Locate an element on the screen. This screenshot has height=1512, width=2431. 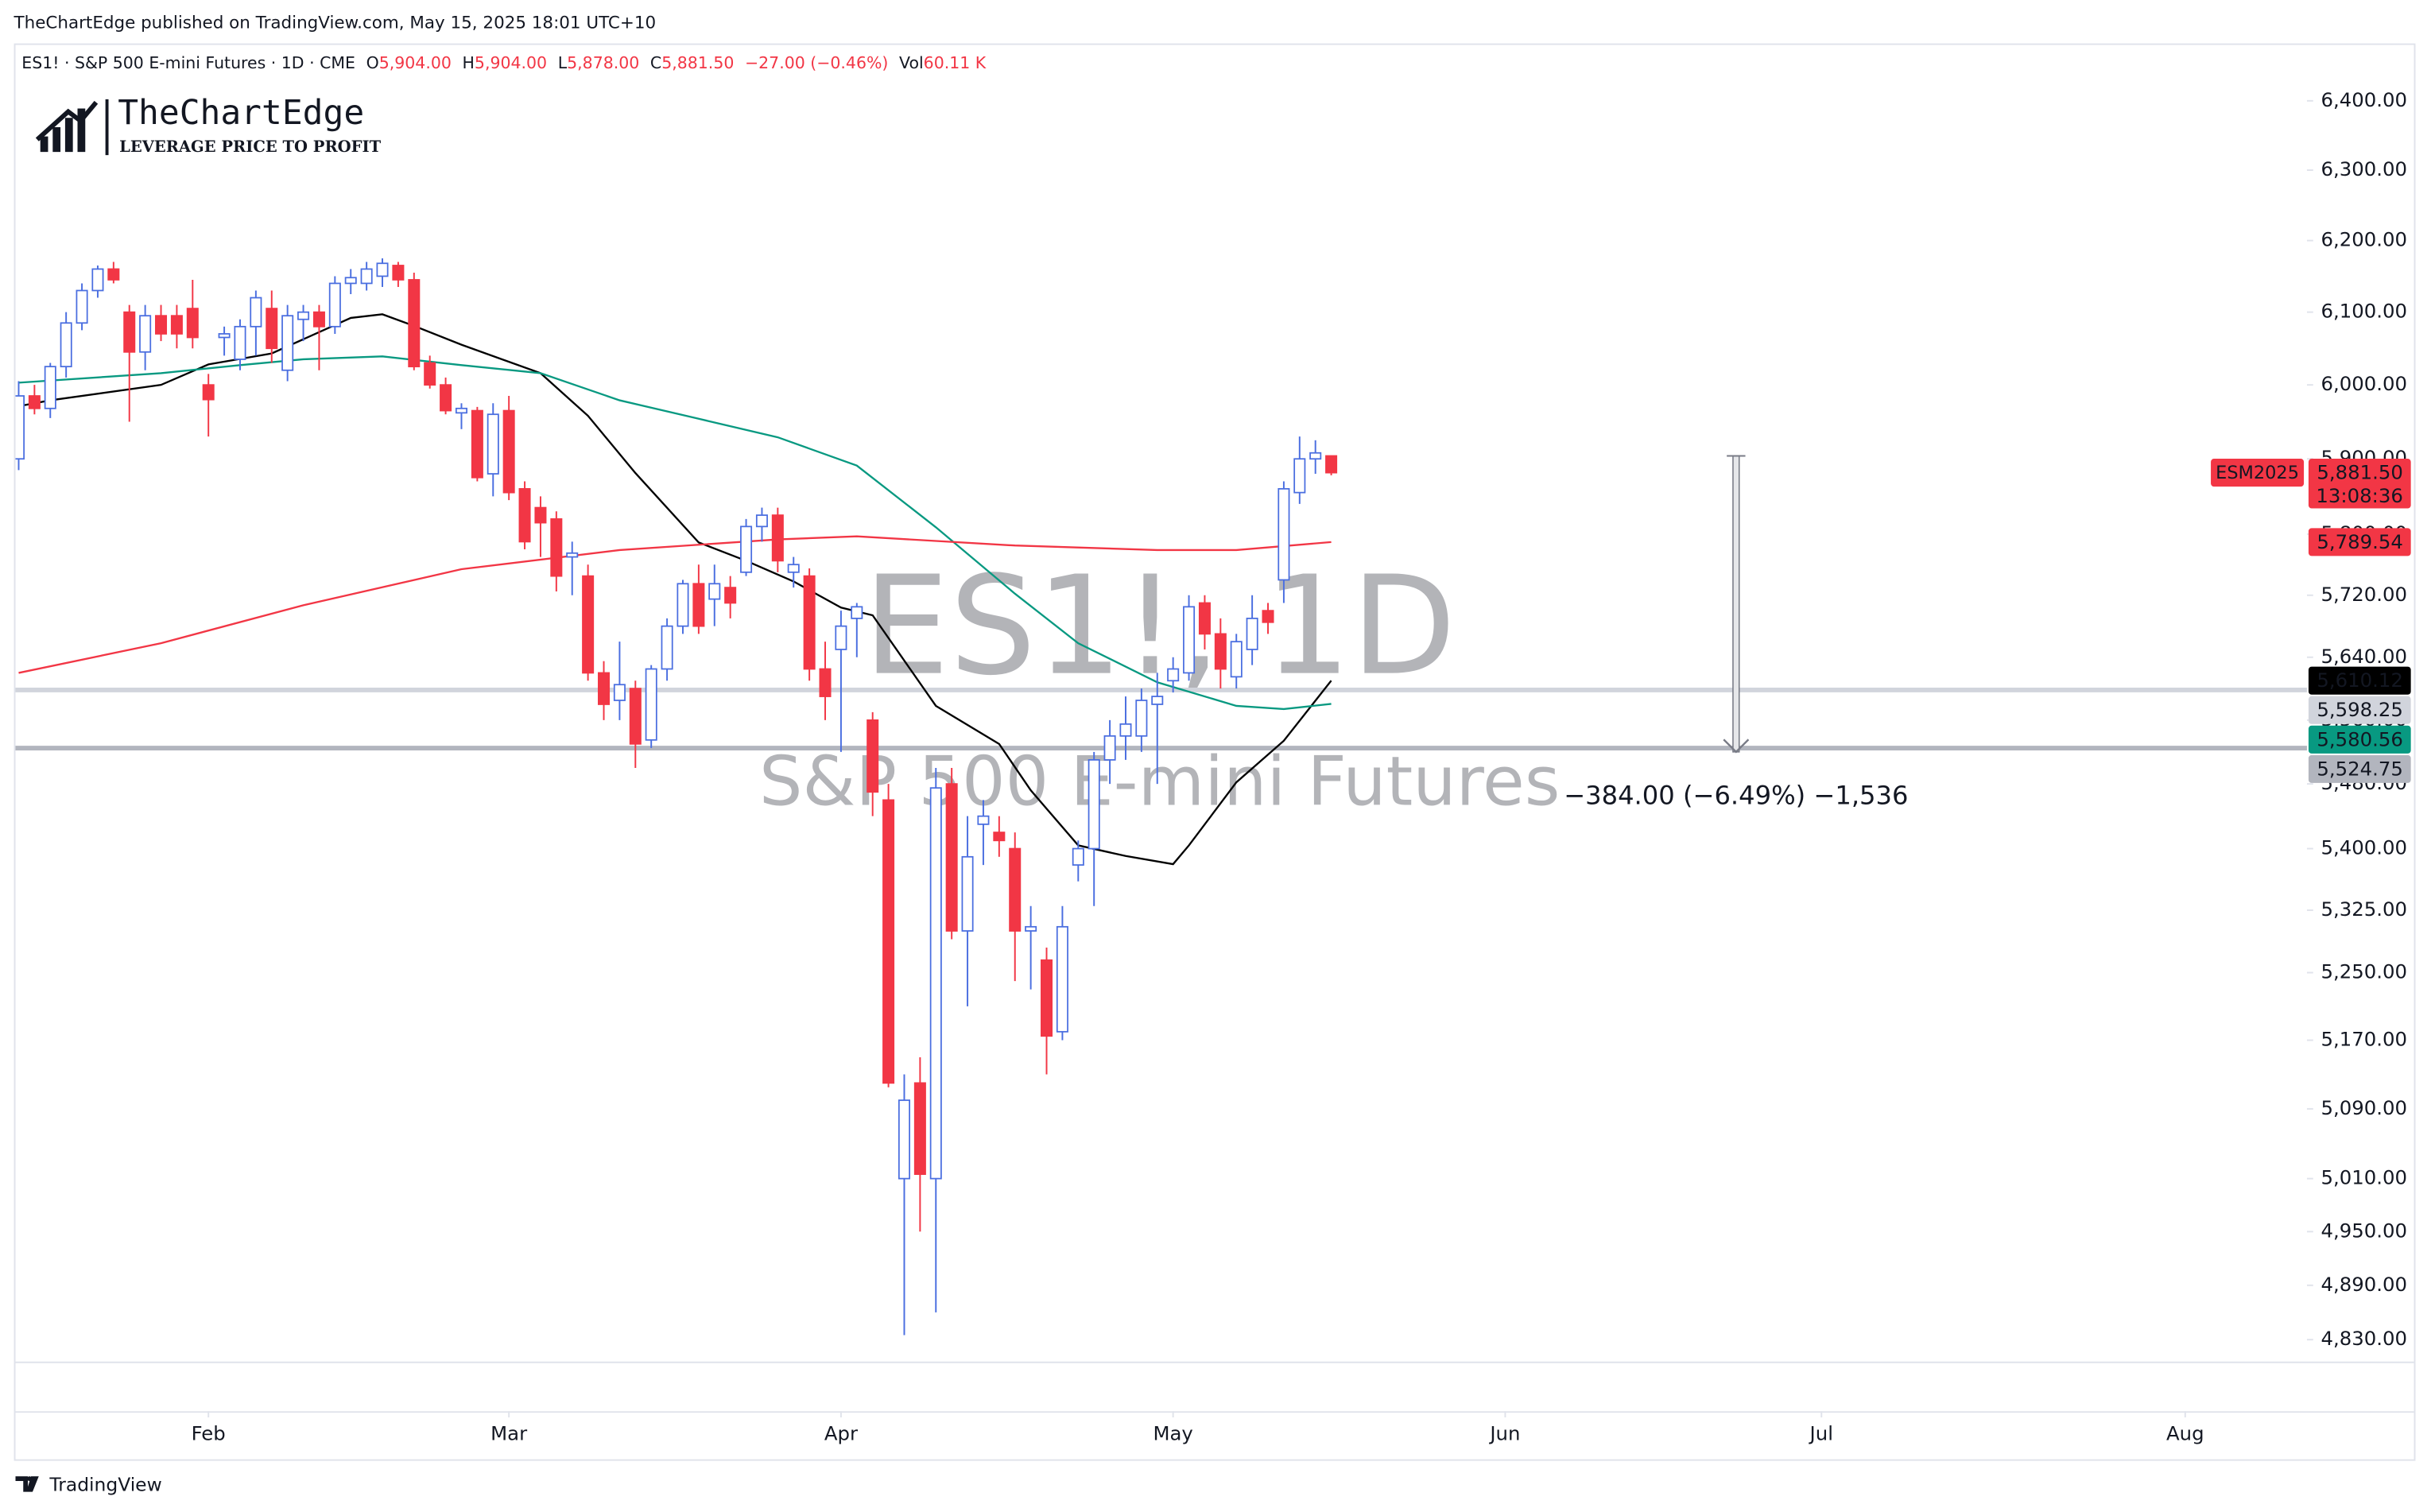
measure-arrow is located at coordinates (1736, 746).